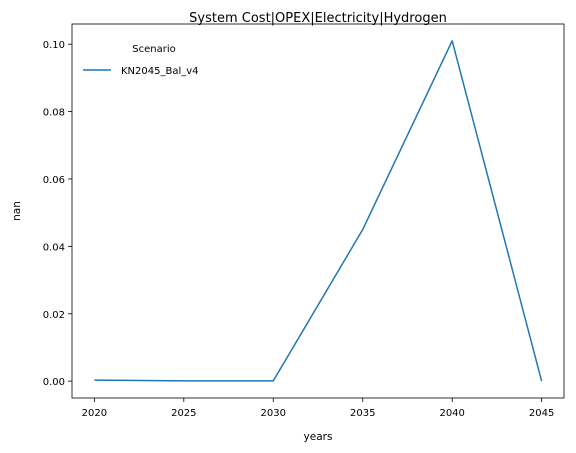 This screenshot has width=576, height=453. Describe the element at coordinates (183, 413) in the screenshot. I see `x-tick-label: 2025` at that location.